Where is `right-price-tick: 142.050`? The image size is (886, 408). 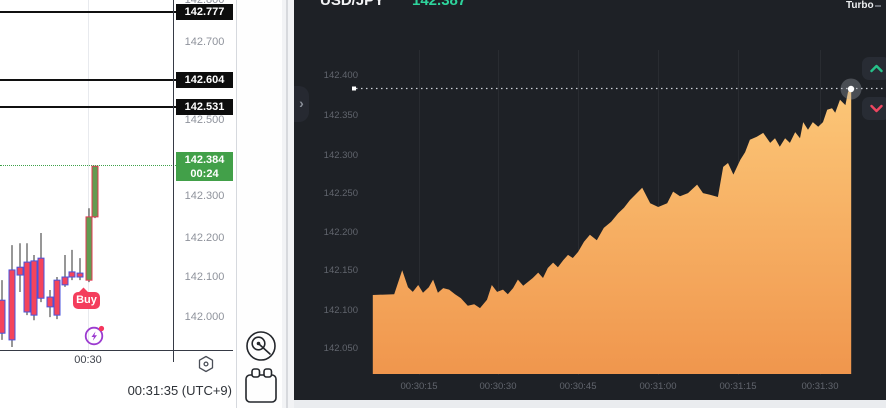
right-price-tick: 142.050 is located at coordinates (340, 348).